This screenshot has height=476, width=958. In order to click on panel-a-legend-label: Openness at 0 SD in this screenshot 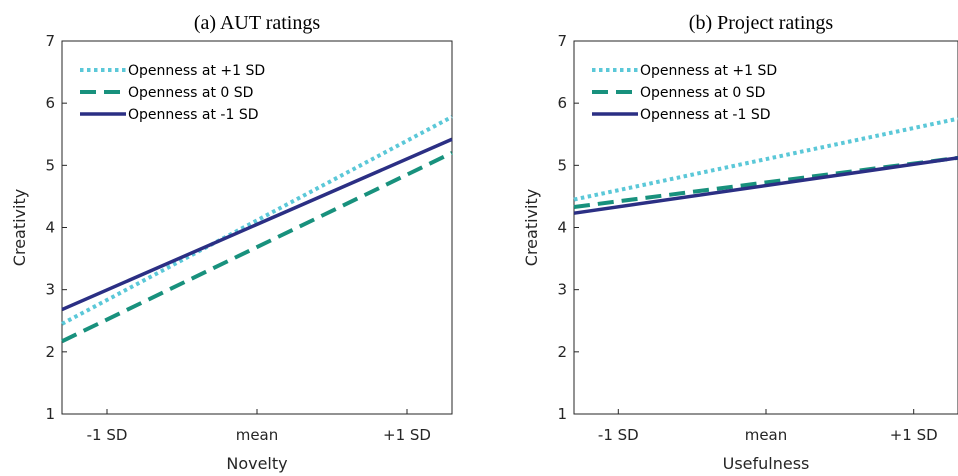, I will do `click(190, 93)`.